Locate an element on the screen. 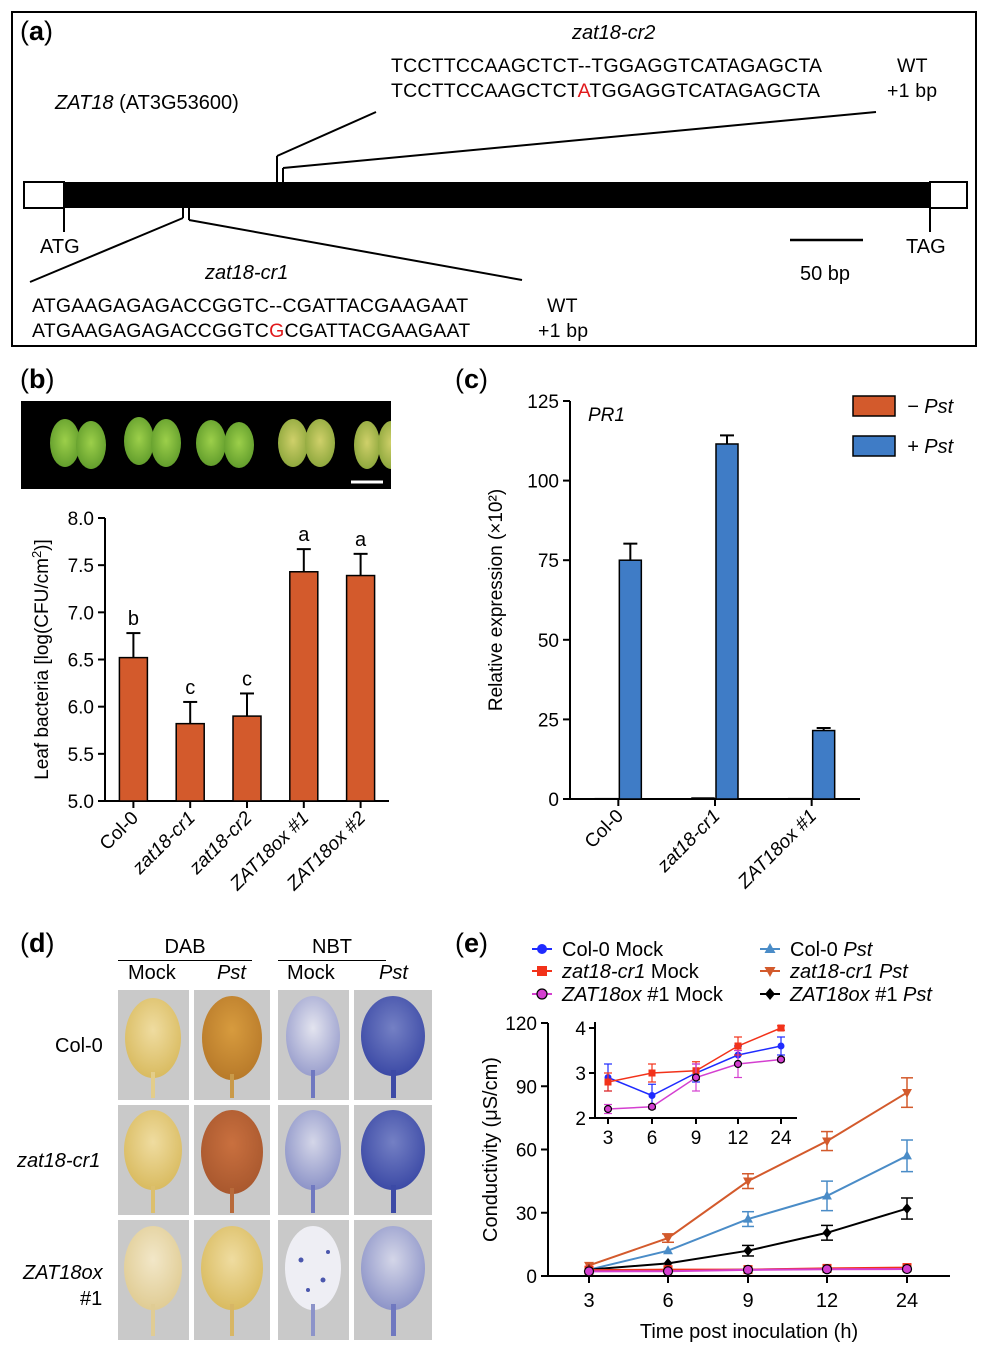  e-ytick-label: 90 is located at coordinates (526, 1087).